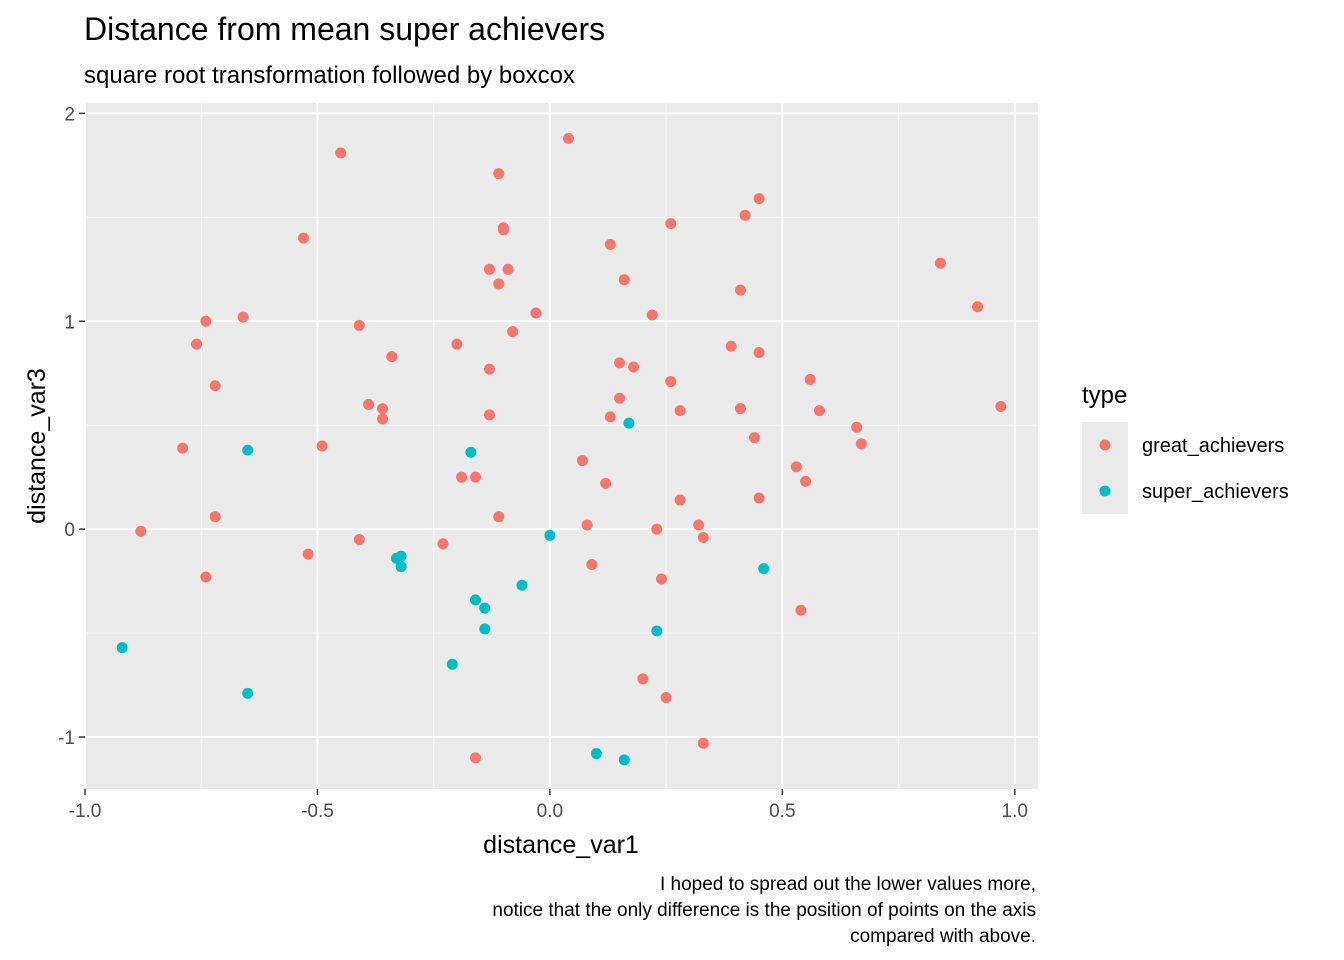 This screenshot has width=1344, height=960. What do you see at coordinates (1015, 811) in the screenshot?
I see `x-tick-label: 1.0` at bounding box center [1015, 811].